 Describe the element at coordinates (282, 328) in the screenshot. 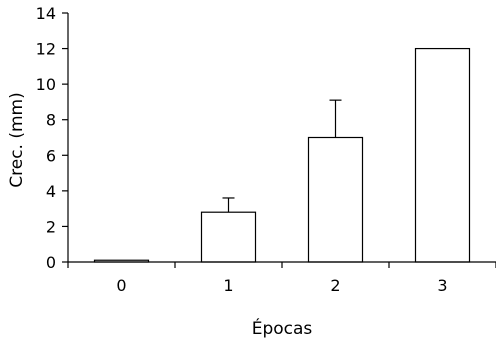

I see `x-axis-title: Épocas` at that location.